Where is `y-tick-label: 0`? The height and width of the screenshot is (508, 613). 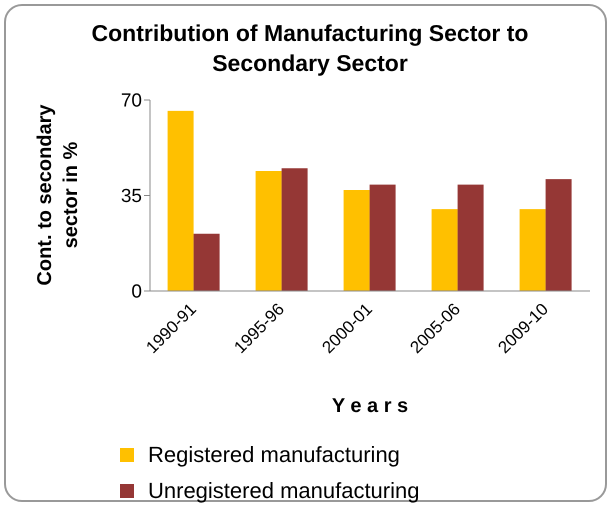 y-tick-label: 0 is located at coordinates (136, 292).